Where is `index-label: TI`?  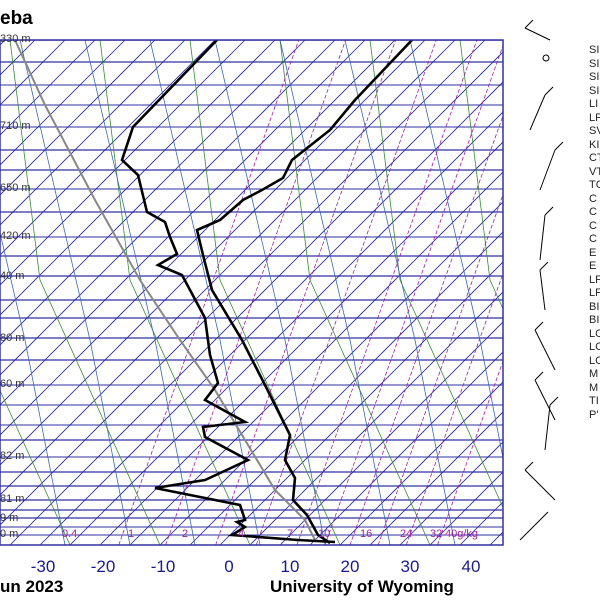 index-label: TI is located at coordinates (594, 401).